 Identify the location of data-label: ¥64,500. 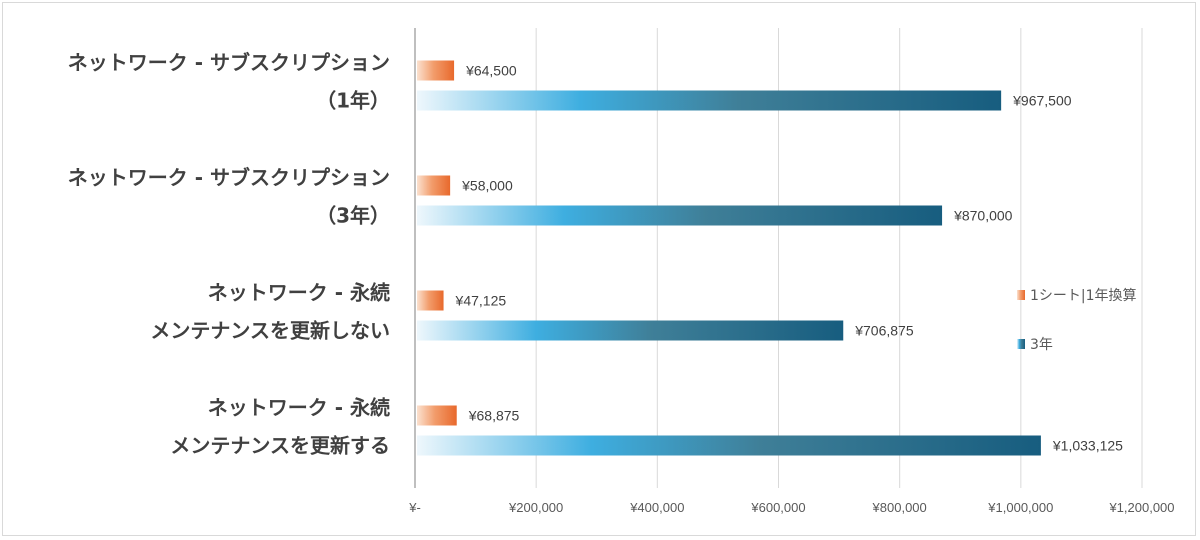
(491, 71).